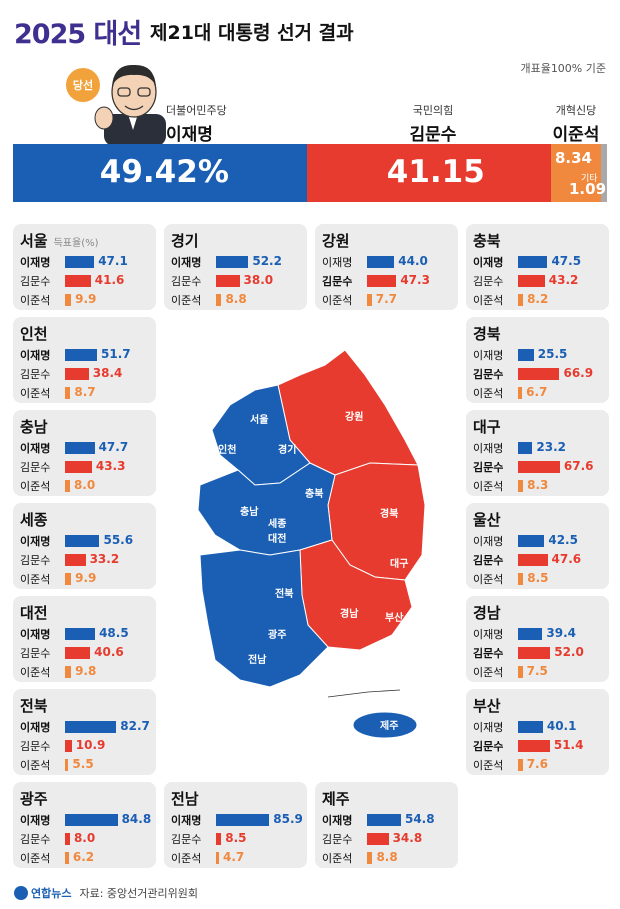 This screenshot has height=909, width=620. What do you see at coordinates (84, 652) in the screenshot?
I see `candidate-row: 김문수 40.6` at bounding box center [84, 652].